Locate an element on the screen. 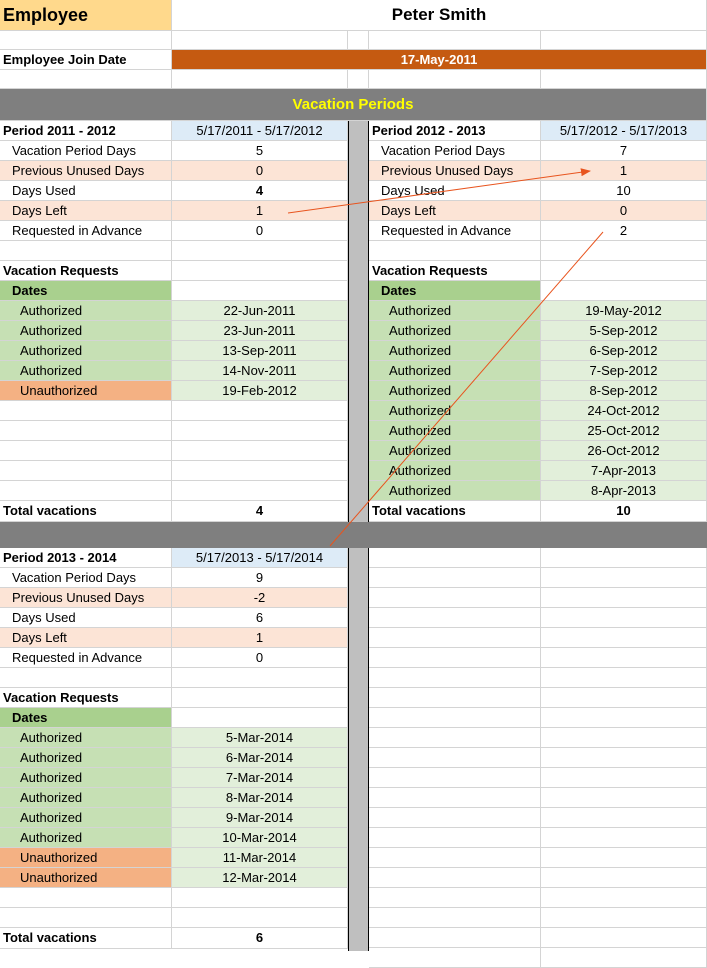 This screenshot has height=968, width=707. dates-heading: Dates is located at coordinates (455, 291).